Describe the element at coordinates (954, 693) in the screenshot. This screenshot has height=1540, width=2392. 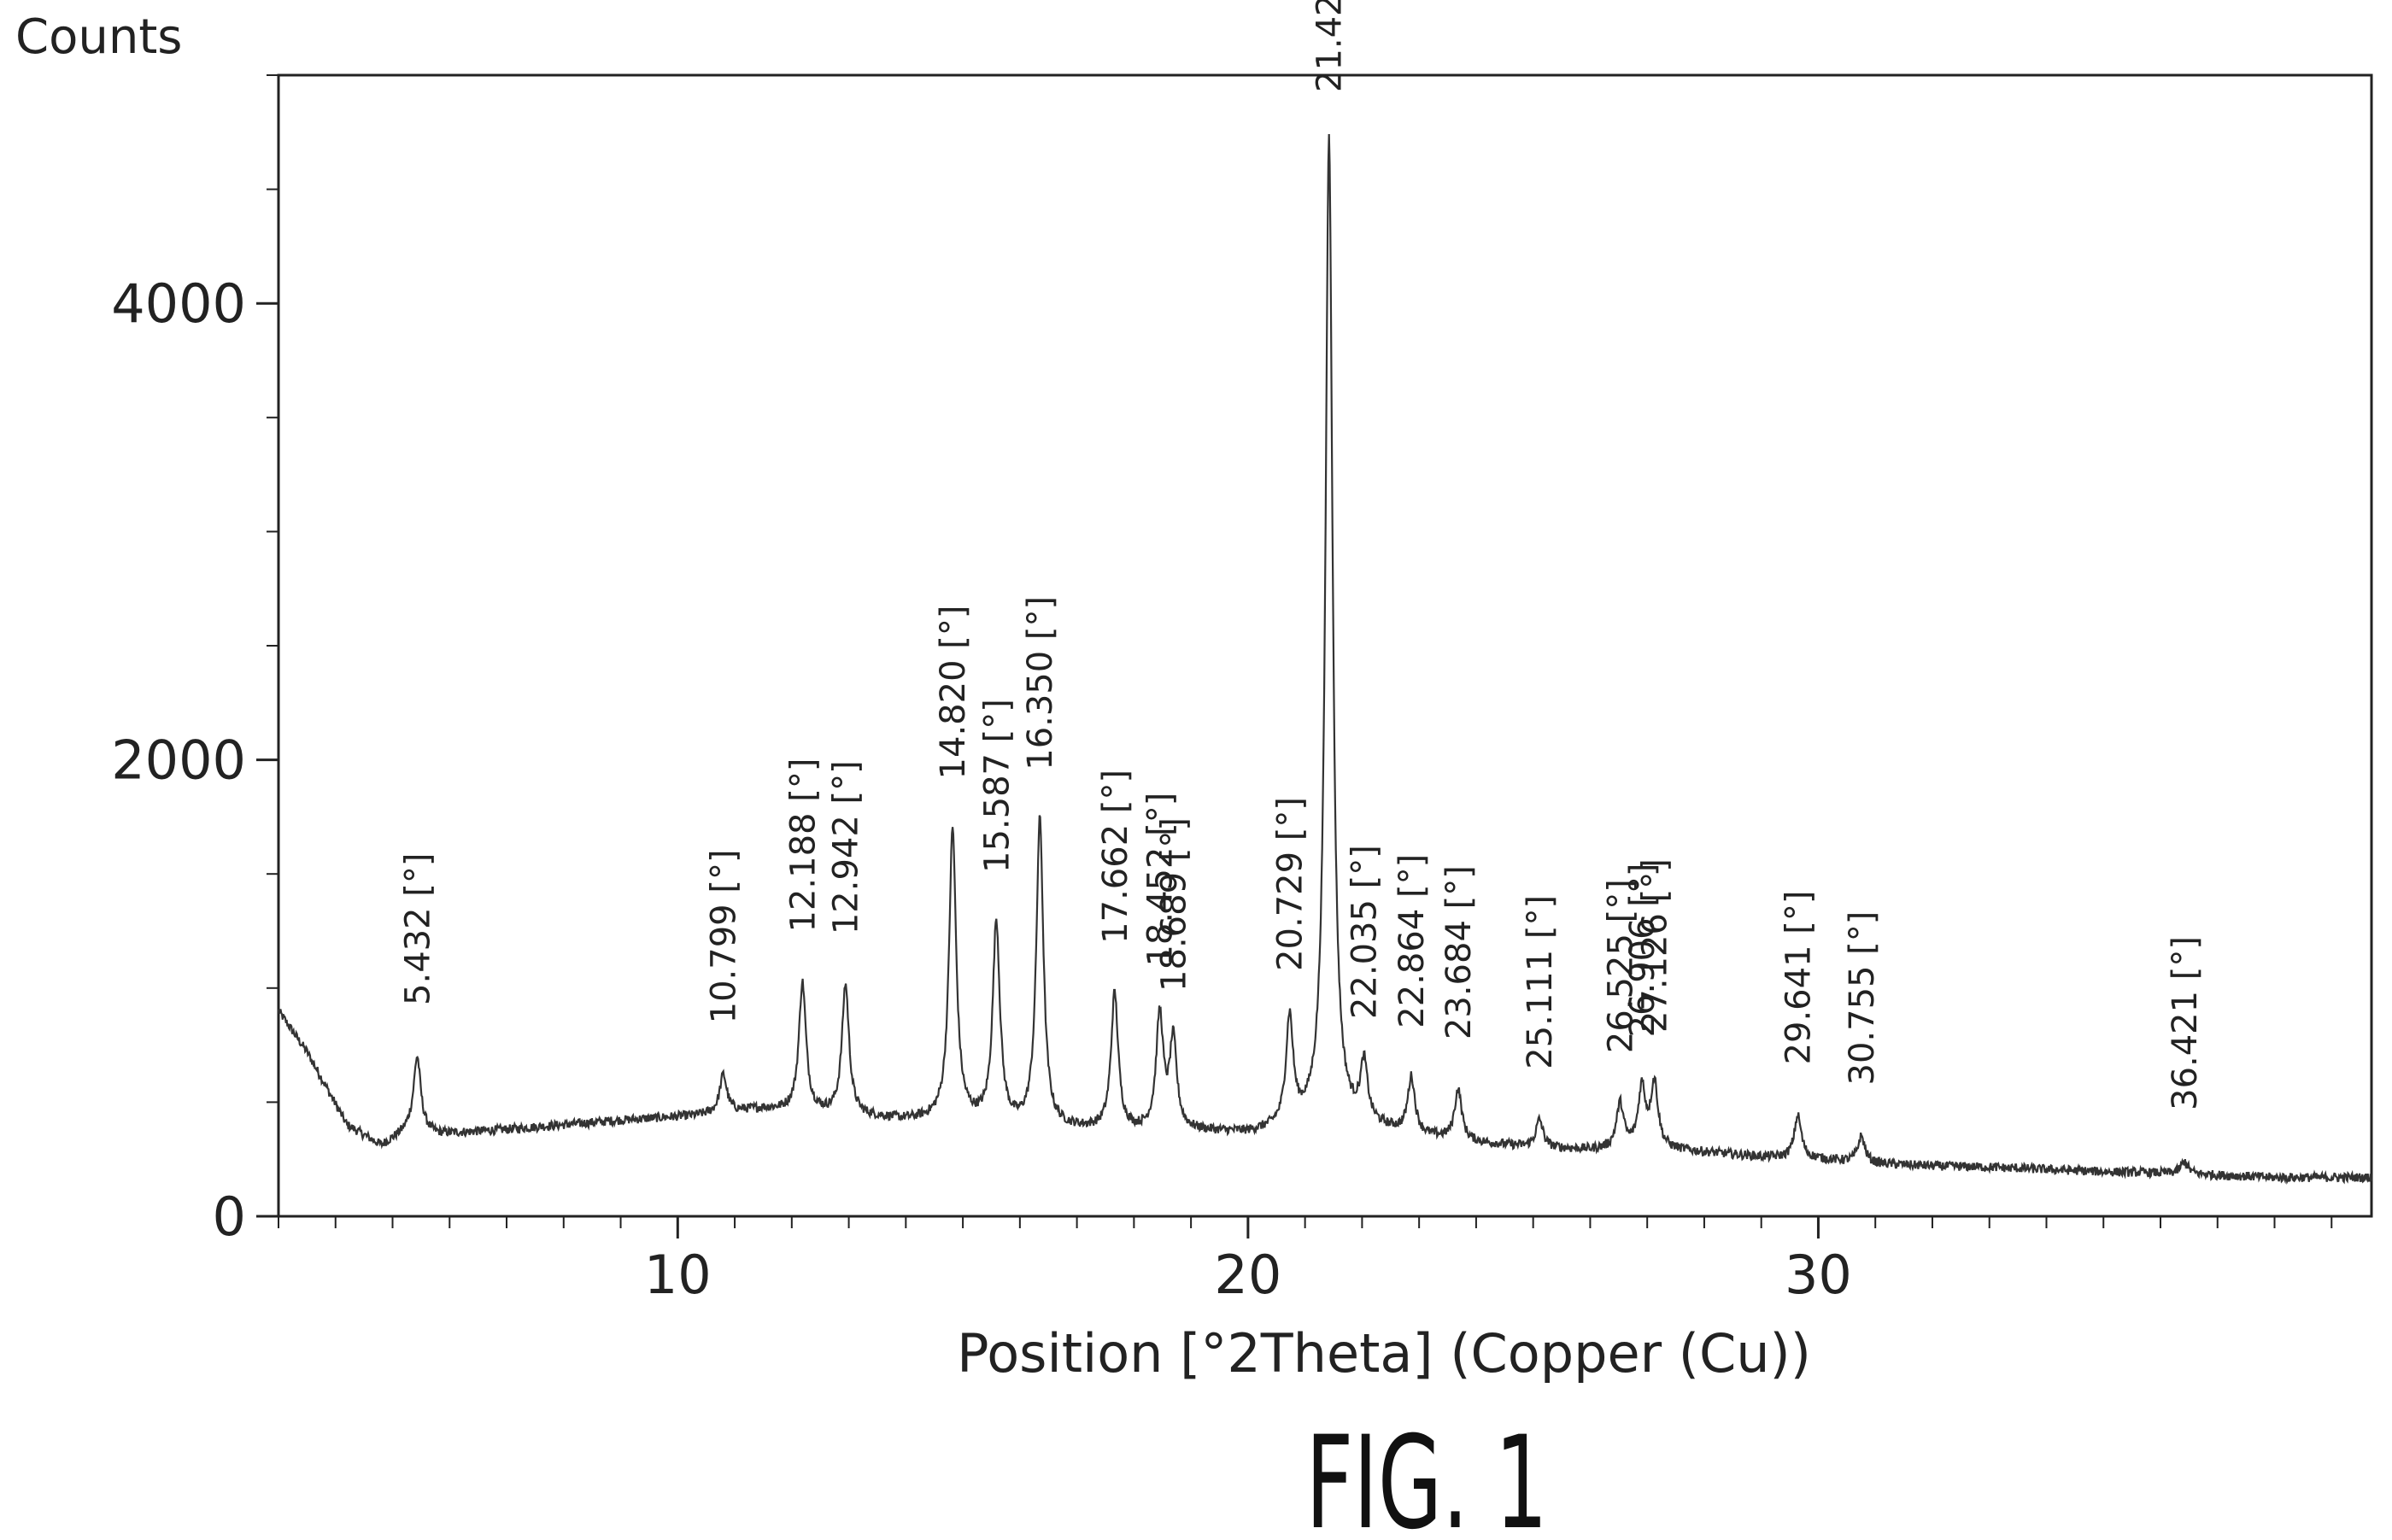
I see `peak-label: 14.820 [°]` at that location.